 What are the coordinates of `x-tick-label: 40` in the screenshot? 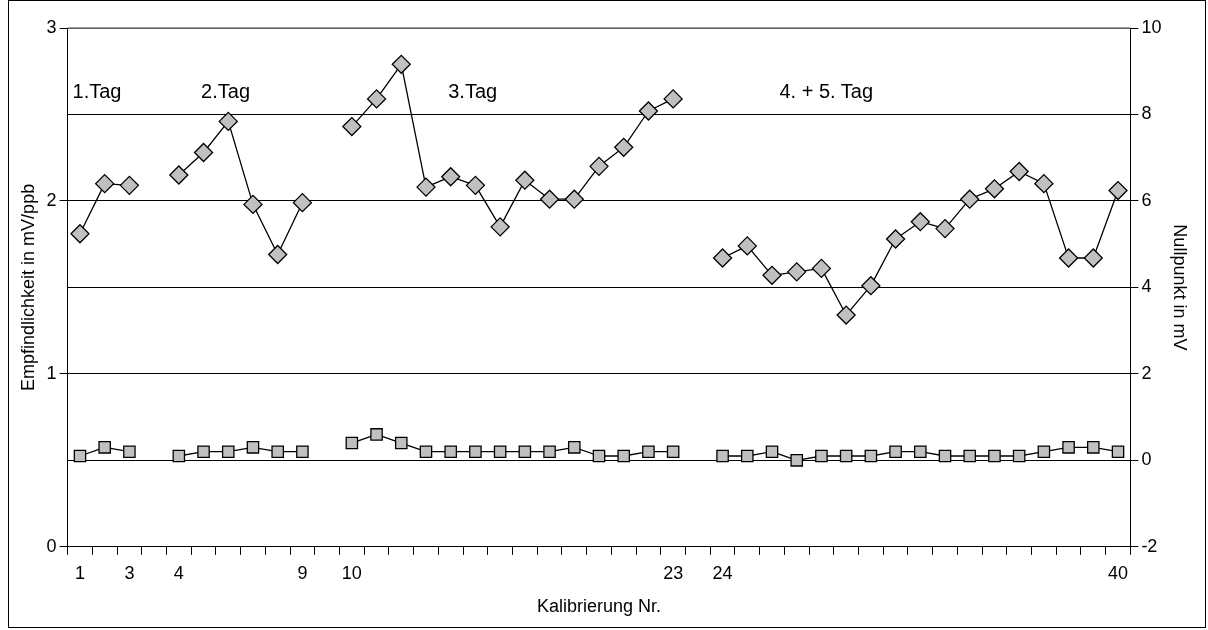 It's located at (1118, 572).